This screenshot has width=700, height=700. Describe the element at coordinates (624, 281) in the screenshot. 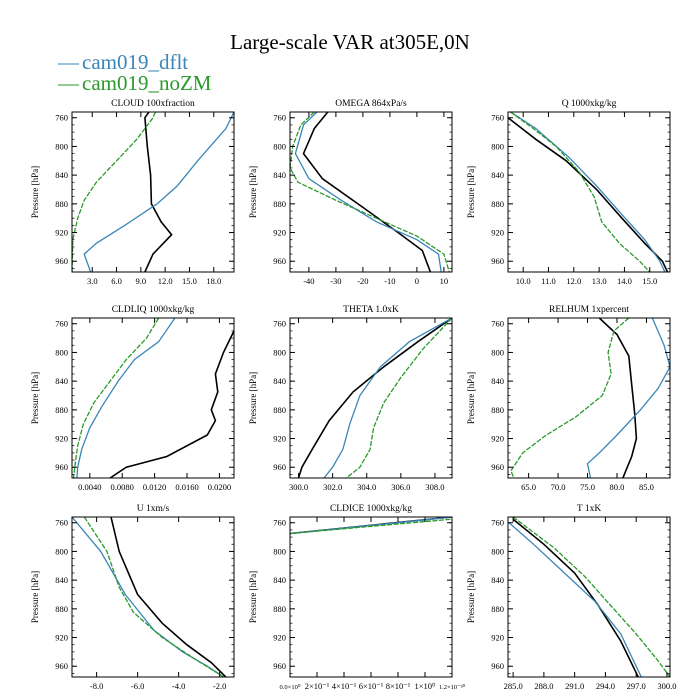

I see `x-tick-label: 14.0` at that location.